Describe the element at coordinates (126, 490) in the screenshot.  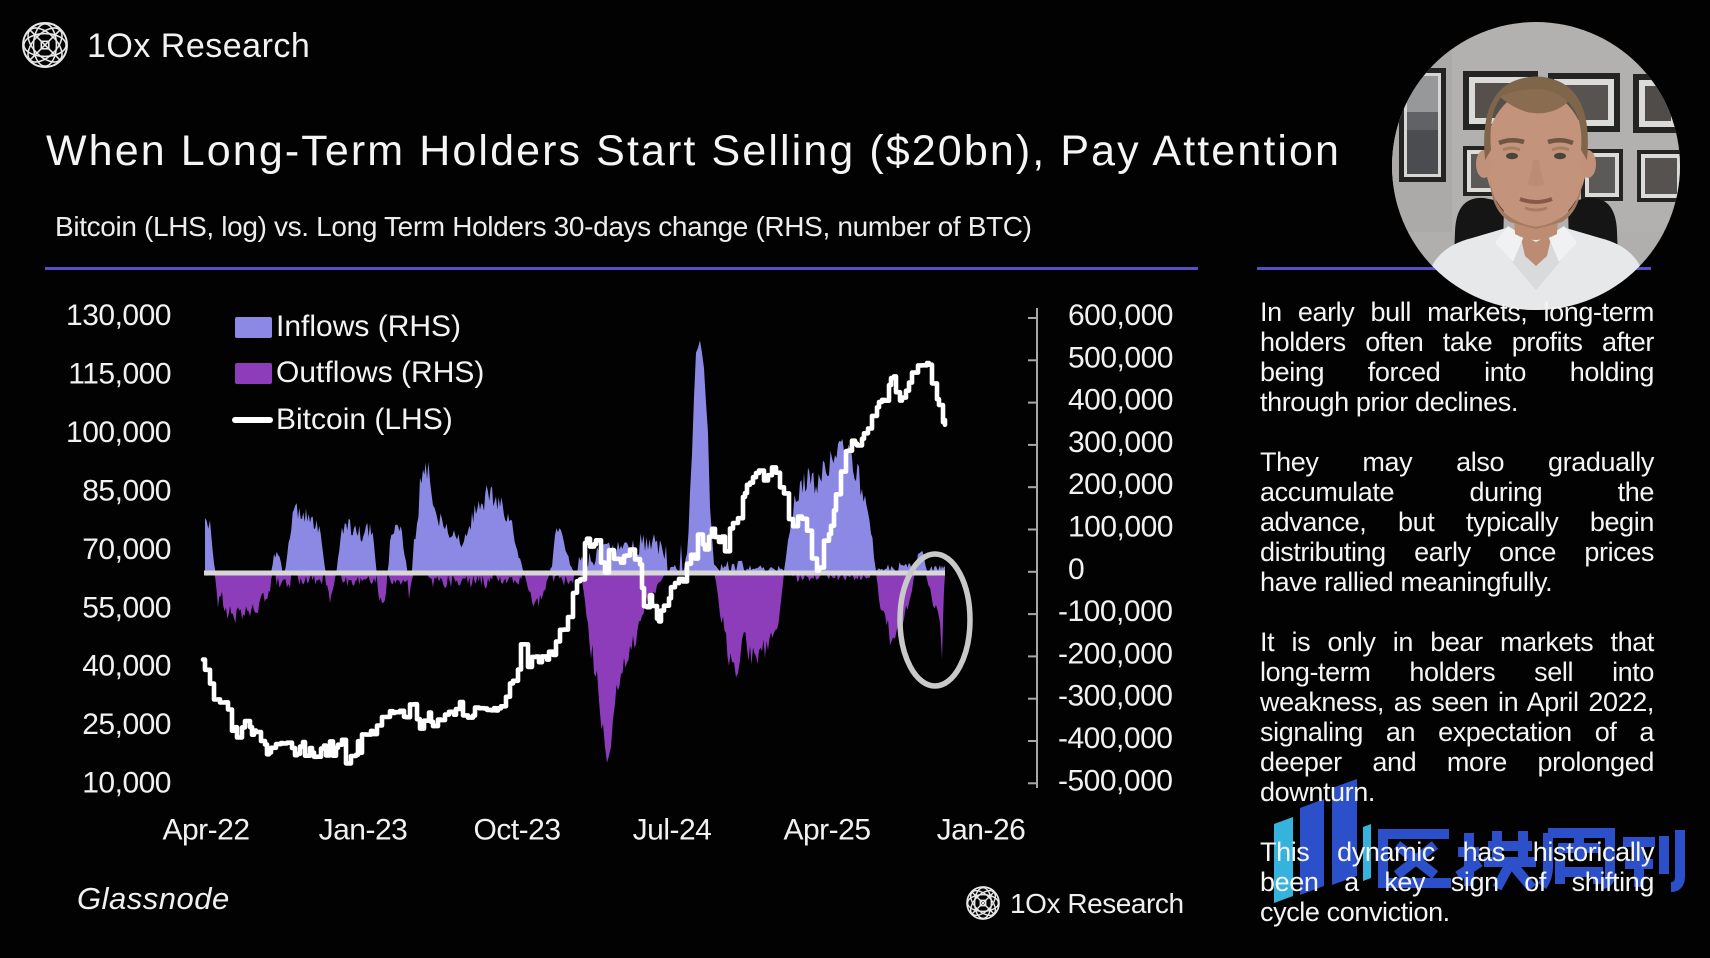
I see `svg-text: 85,000` at that location.